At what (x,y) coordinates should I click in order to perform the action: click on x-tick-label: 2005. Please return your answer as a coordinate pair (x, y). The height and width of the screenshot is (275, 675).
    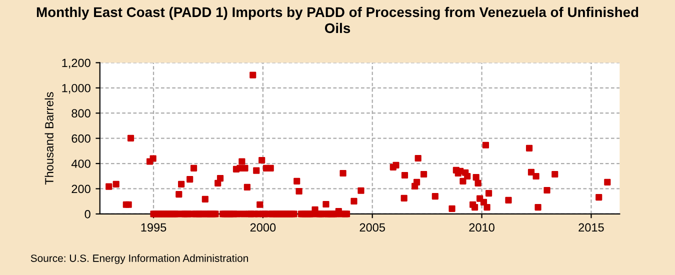
    Looking at the image, I should click on (372, 227).